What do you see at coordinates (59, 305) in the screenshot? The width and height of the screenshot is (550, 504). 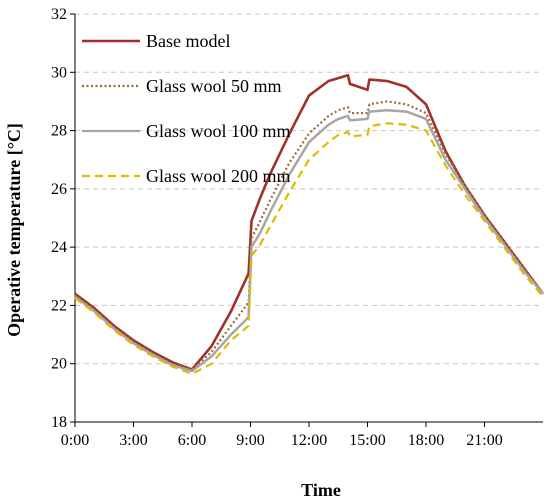 I see `y-tick-label: 22` at bounding box center [59, 305].